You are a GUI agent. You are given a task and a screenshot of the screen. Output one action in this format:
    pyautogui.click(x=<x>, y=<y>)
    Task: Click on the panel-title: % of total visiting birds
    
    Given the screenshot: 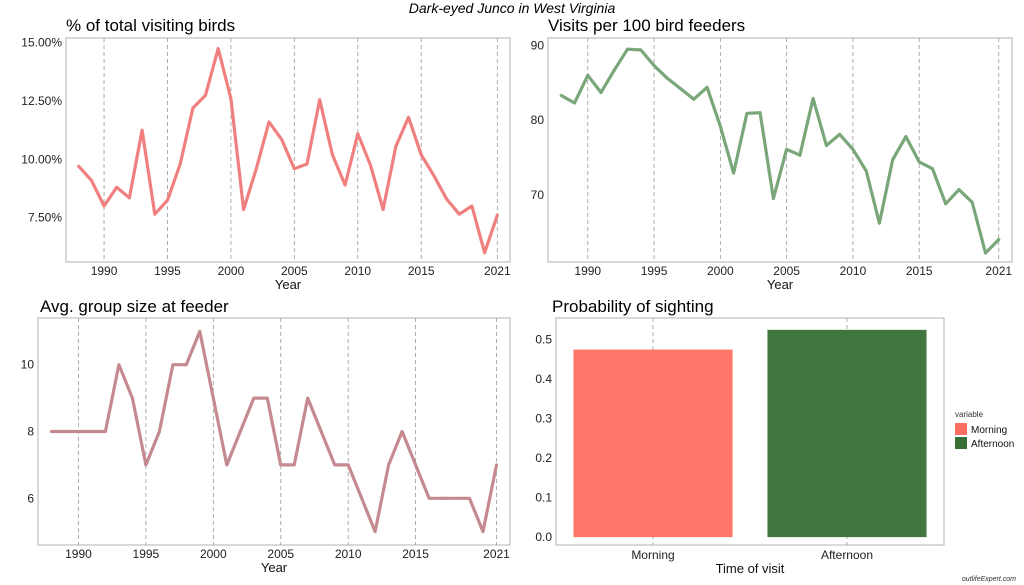 What is the action you would take?
    pyautogui.click(x=150, y=25)
    